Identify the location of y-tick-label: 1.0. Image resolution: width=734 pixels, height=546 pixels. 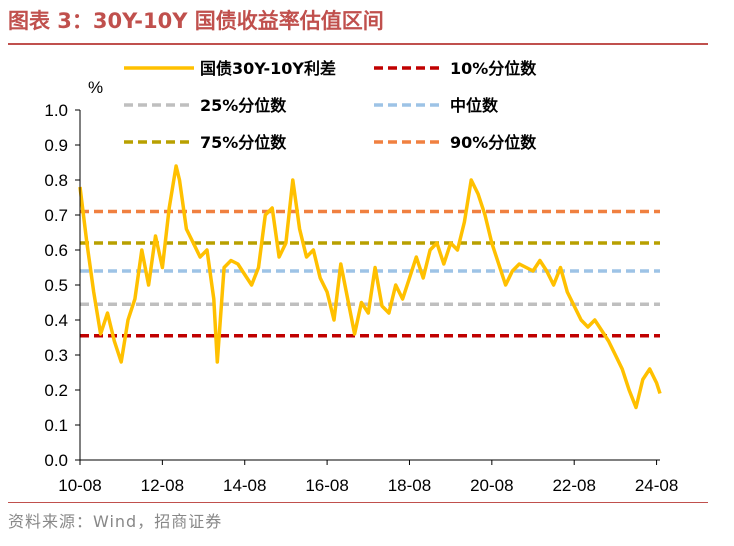
(56, 110).